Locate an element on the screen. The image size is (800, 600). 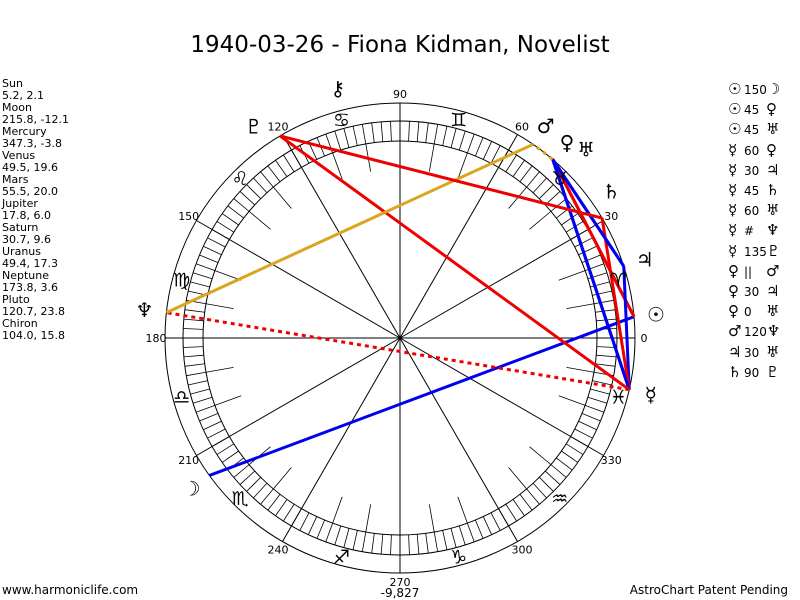
aspect-value: || is located at coordinates (748, 271).